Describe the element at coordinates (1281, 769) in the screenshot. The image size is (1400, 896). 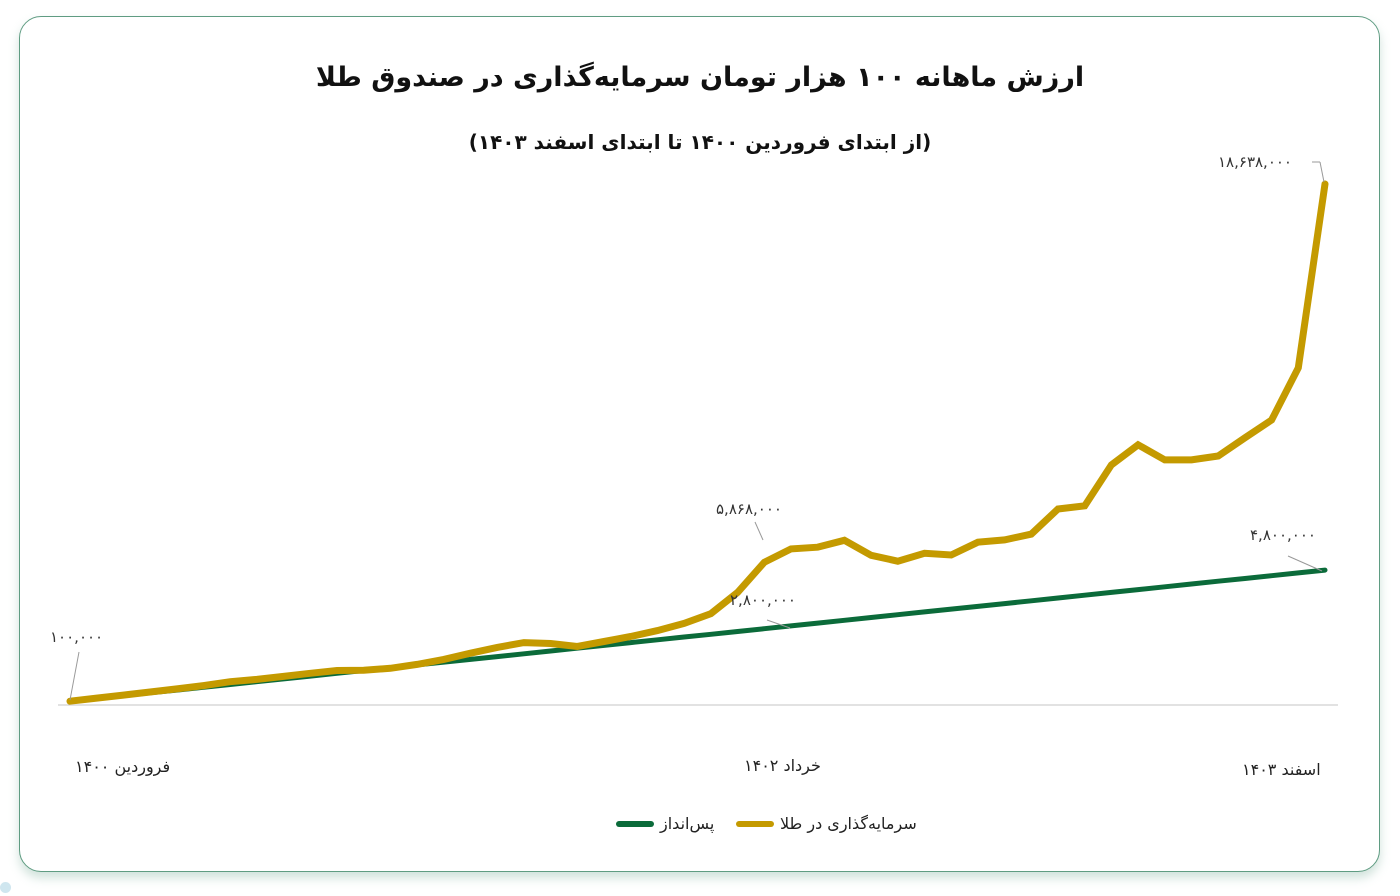
I see `x-tick-end: اسفند ۱۴۰۳` at that location.